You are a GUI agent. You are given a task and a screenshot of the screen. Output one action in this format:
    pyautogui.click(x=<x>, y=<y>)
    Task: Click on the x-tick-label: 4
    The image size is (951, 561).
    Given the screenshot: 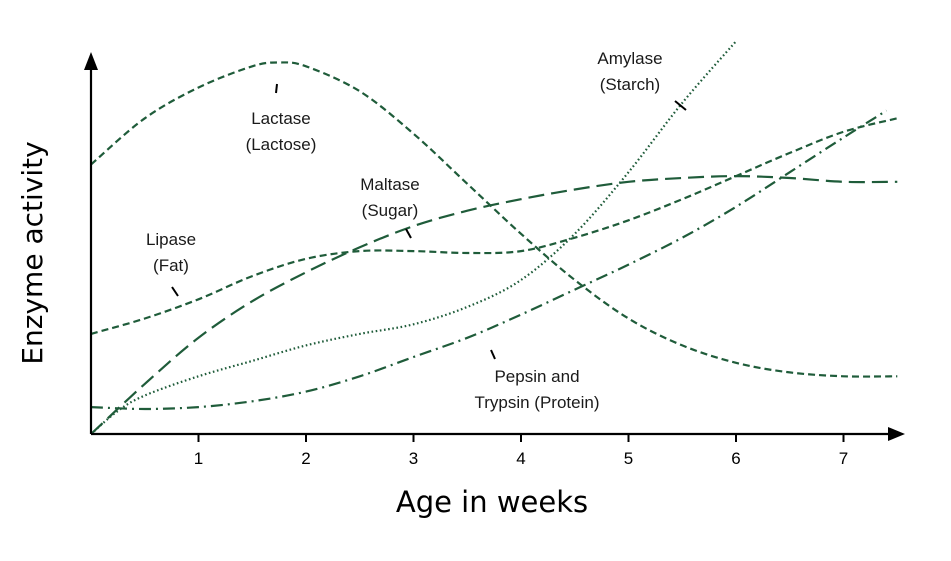 What is the action you would take?
    pyautogui.click(x=520, y=458)
    